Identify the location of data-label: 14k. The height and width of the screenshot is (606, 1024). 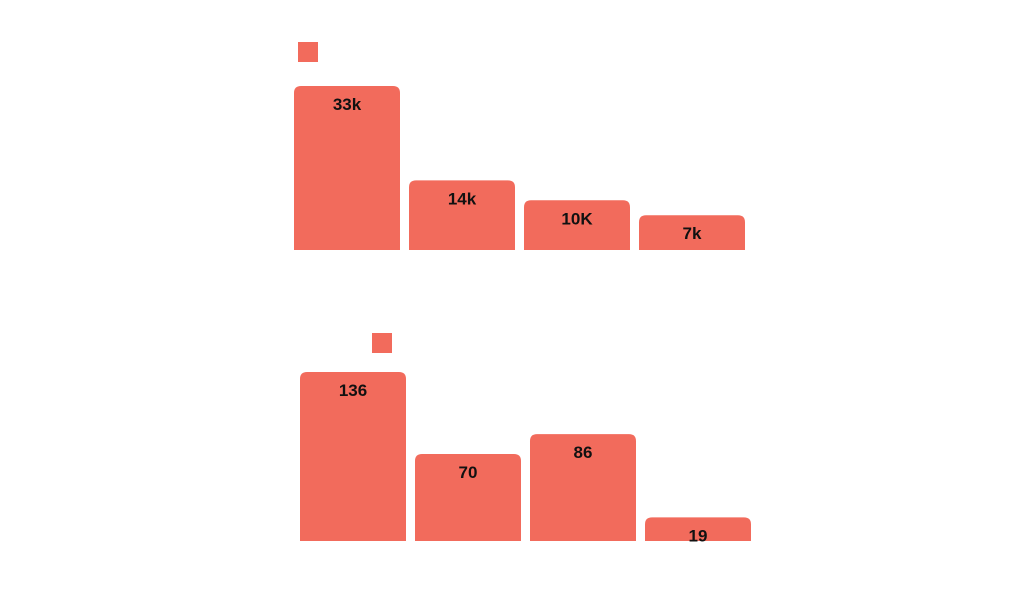
(462, 198).